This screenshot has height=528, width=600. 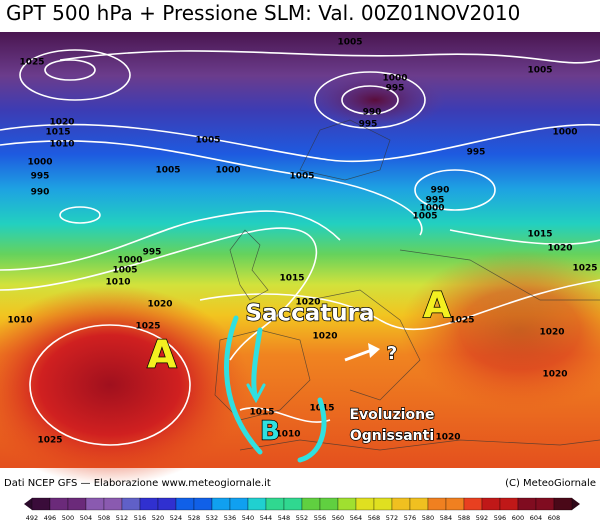 What do you see at coordinates (176, 518) in the screenshot?
I see `scale-label: 524` at bounding box center [176, 518].